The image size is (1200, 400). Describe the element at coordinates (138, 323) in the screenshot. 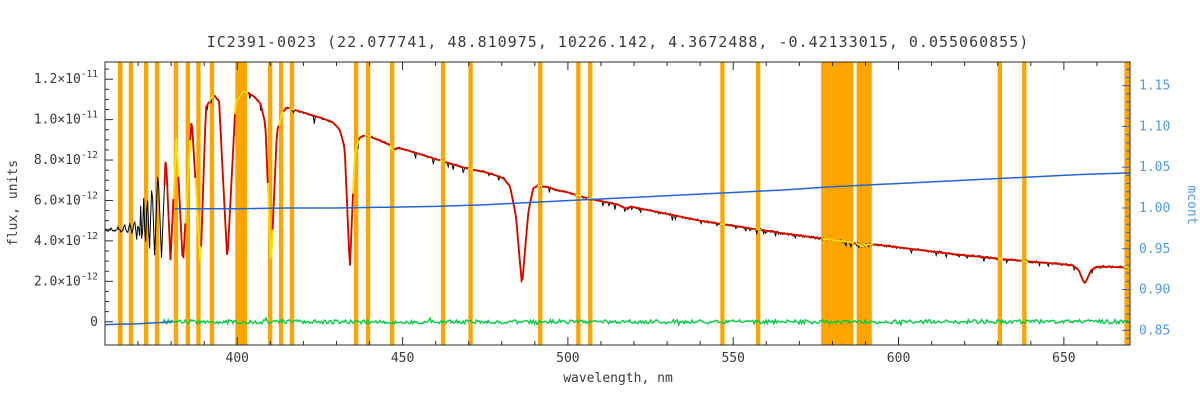

I see `mcont-line-left-segment` at that location.